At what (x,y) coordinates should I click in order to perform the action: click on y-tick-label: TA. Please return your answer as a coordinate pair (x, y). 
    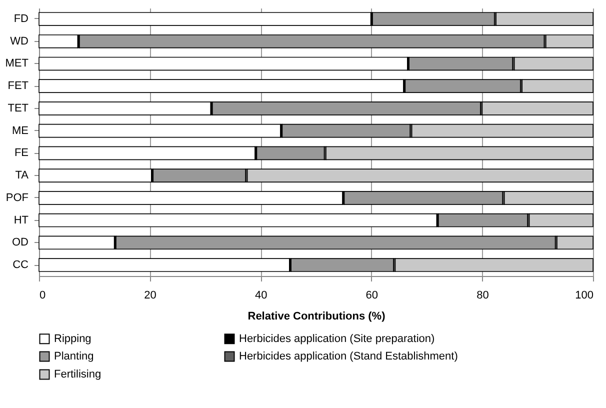
    Looking at the image, I should click on (22, 176).